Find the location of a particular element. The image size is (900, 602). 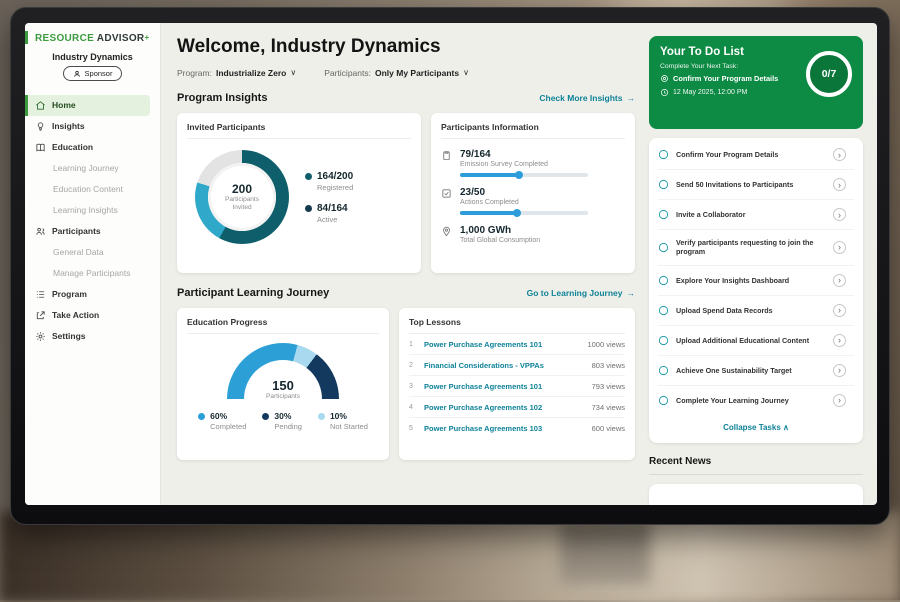

org-block: Industry Dynamics Sponsor is located at coordinates (92, 70).